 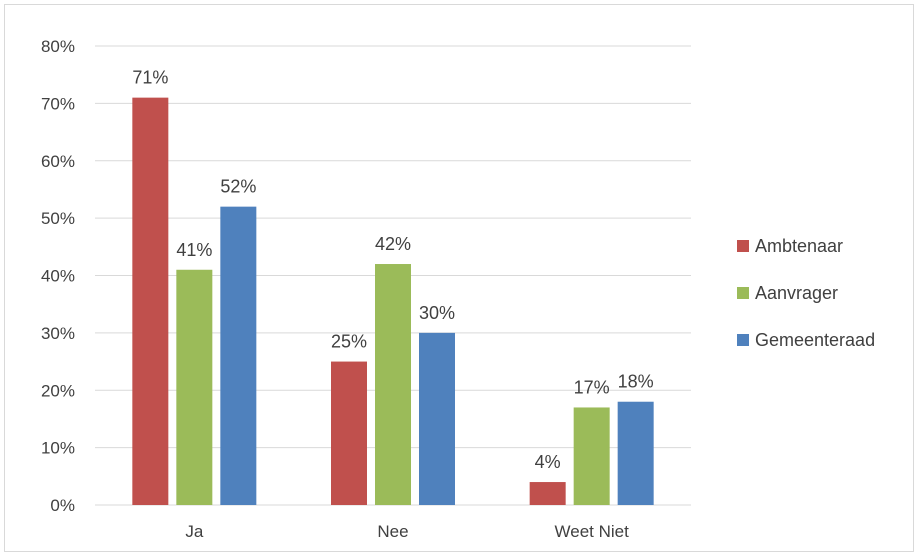 What do you see at coordinates (547, 493) in the screenshot?
I see `bar-ambtenaar-weet-niet` at bounding box center [547, 493].